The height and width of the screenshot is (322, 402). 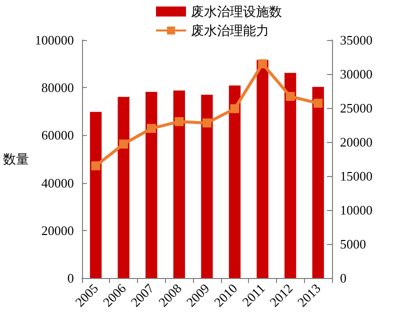 I want to click on y-tick-label: 100000, so click(x=54, y=40).